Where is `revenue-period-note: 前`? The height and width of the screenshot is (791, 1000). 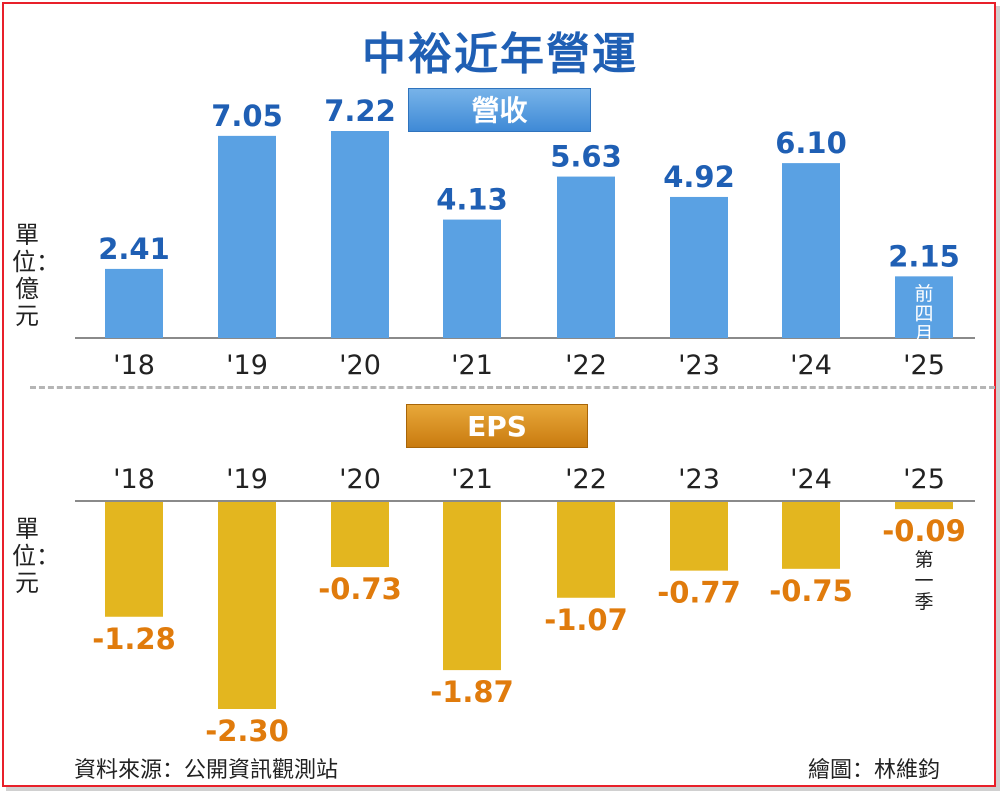 revenue-period-note: 前 is located at coordinates (923, 294).